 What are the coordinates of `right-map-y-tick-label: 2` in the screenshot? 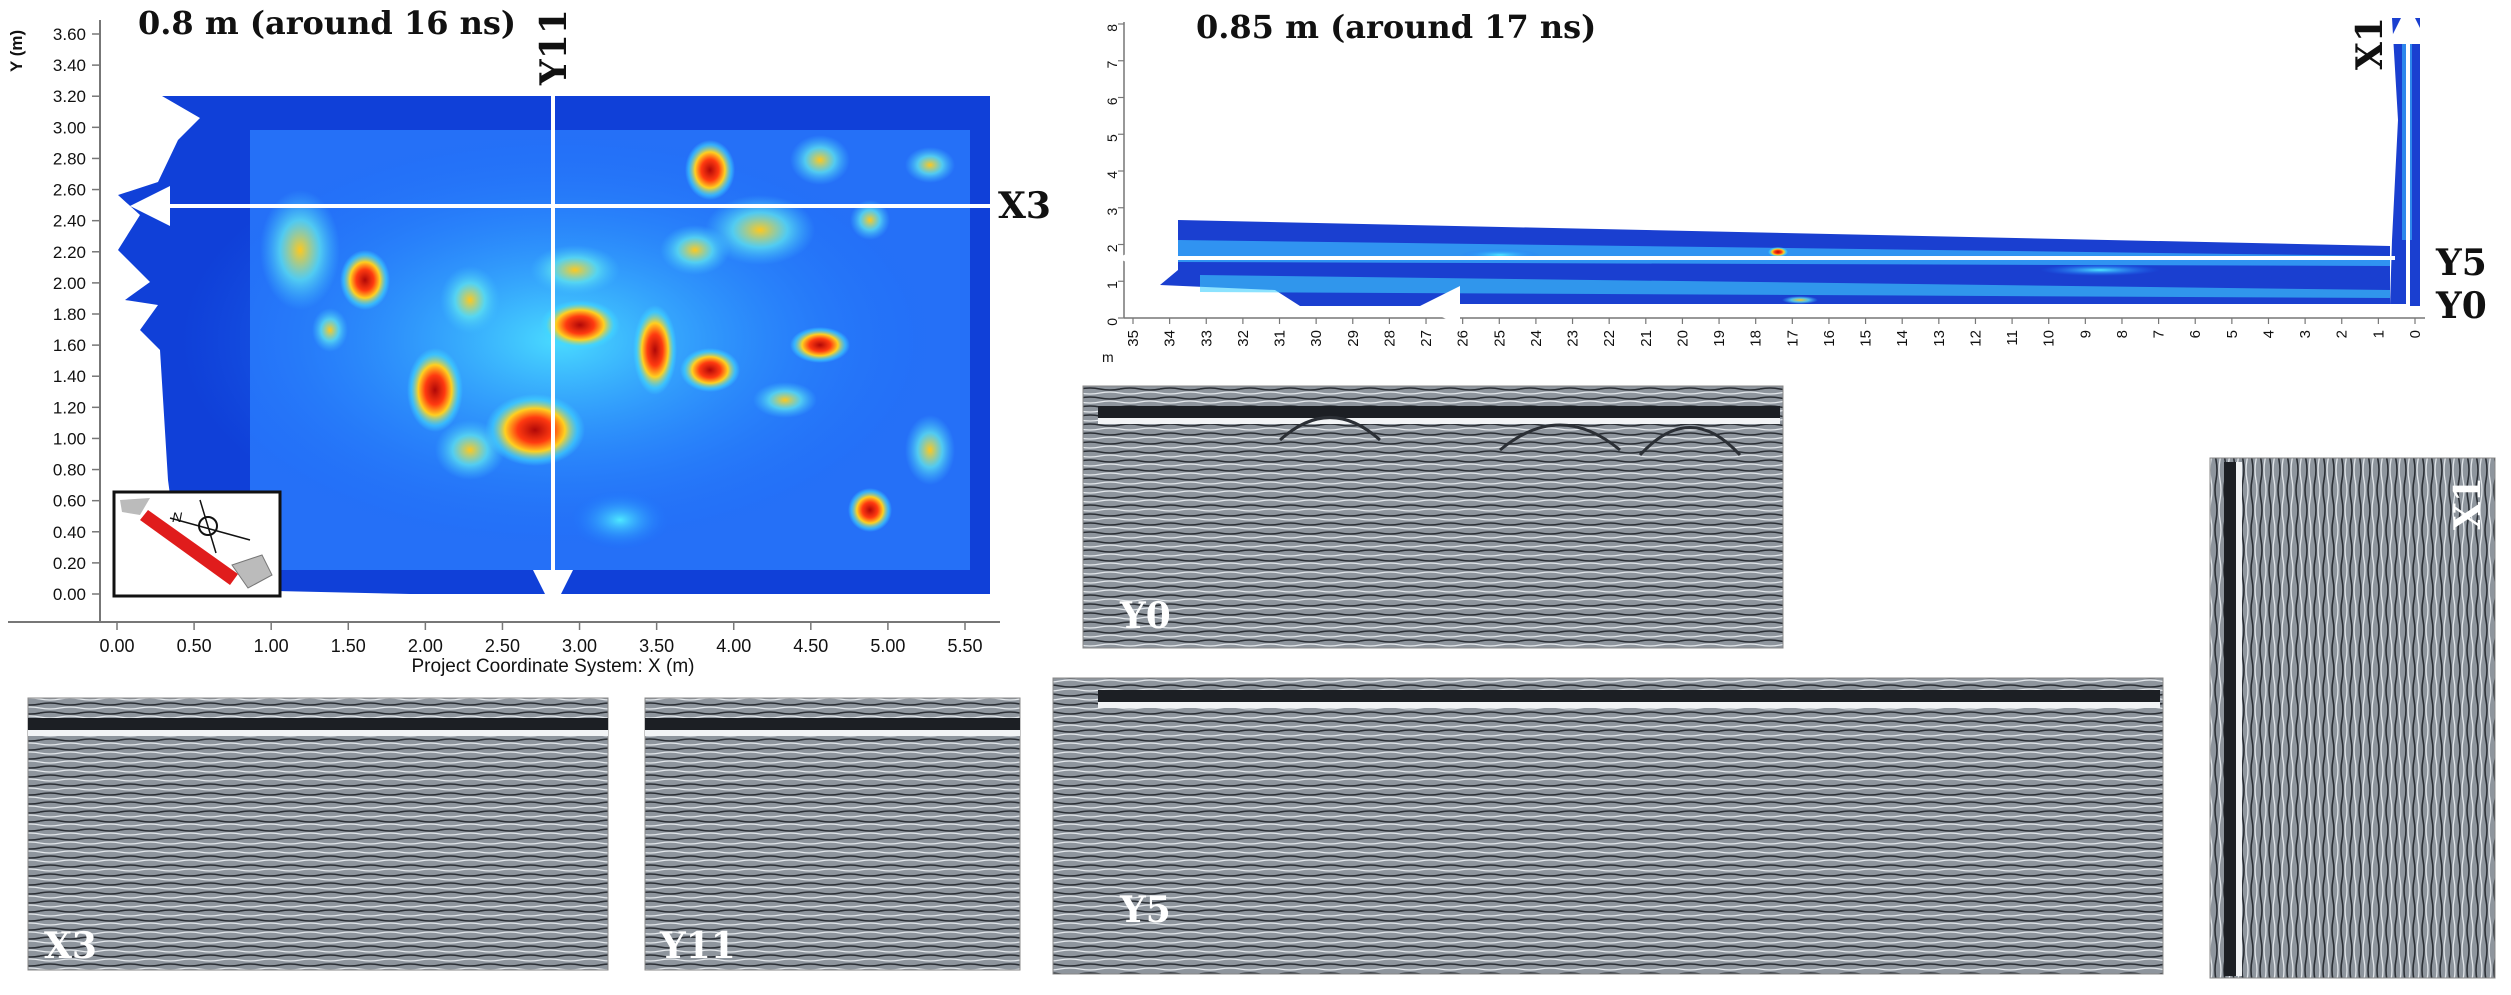 It's located at (1112, 248).